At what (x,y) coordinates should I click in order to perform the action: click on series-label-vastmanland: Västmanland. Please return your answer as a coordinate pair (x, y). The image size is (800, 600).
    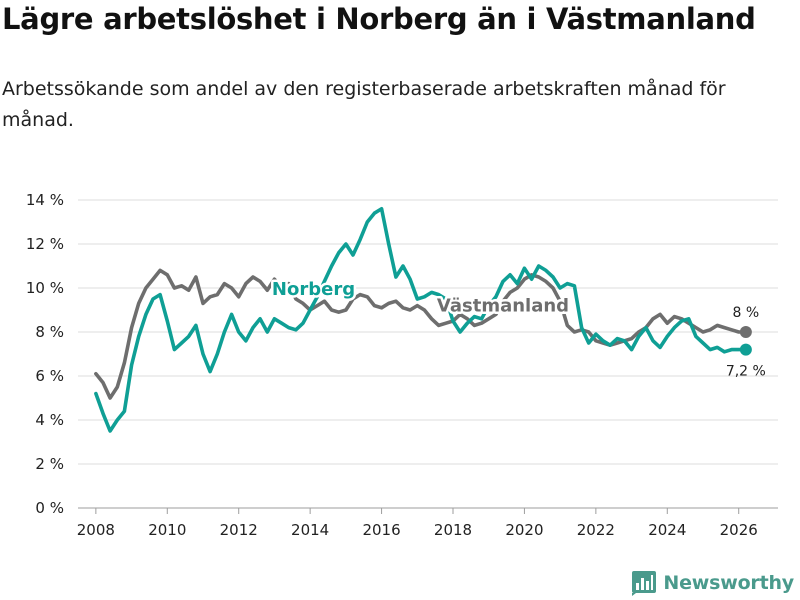
    Looking at the image, I should click on (503, 305).